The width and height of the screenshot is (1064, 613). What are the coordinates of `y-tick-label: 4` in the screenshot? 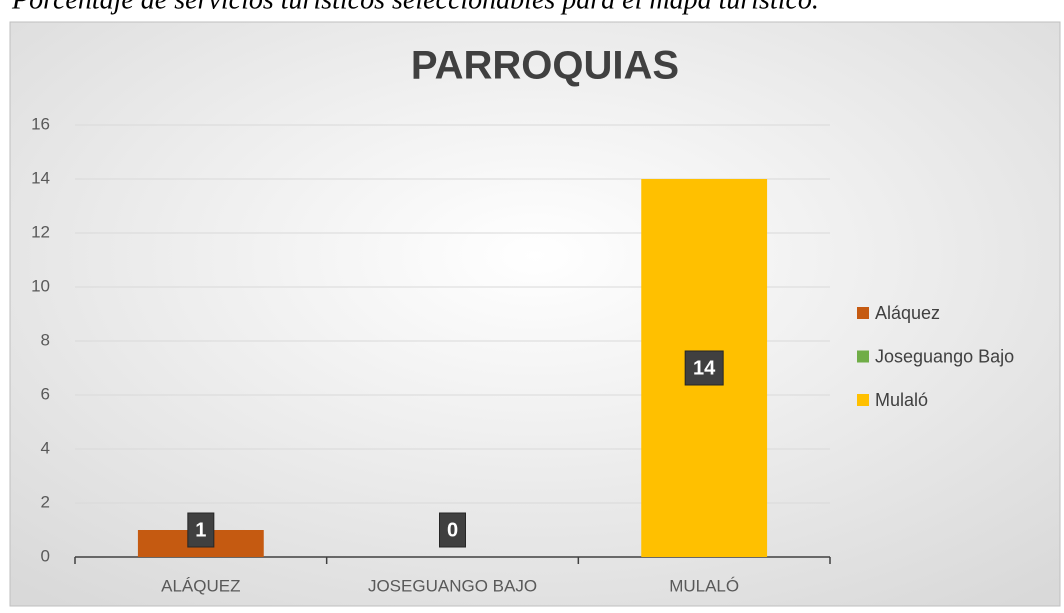 It's located at (45, 447).